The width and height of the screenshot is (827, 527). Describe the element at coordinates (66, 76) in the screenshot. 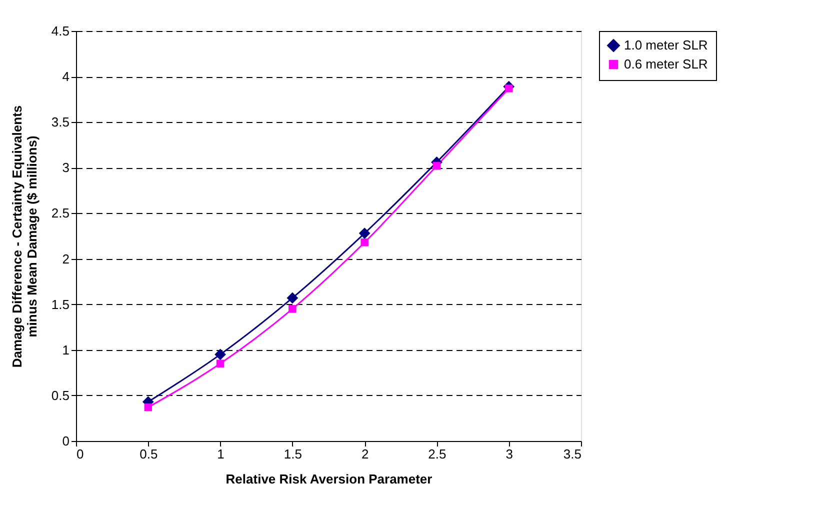

I see `y-tick-label: 4` at that location.